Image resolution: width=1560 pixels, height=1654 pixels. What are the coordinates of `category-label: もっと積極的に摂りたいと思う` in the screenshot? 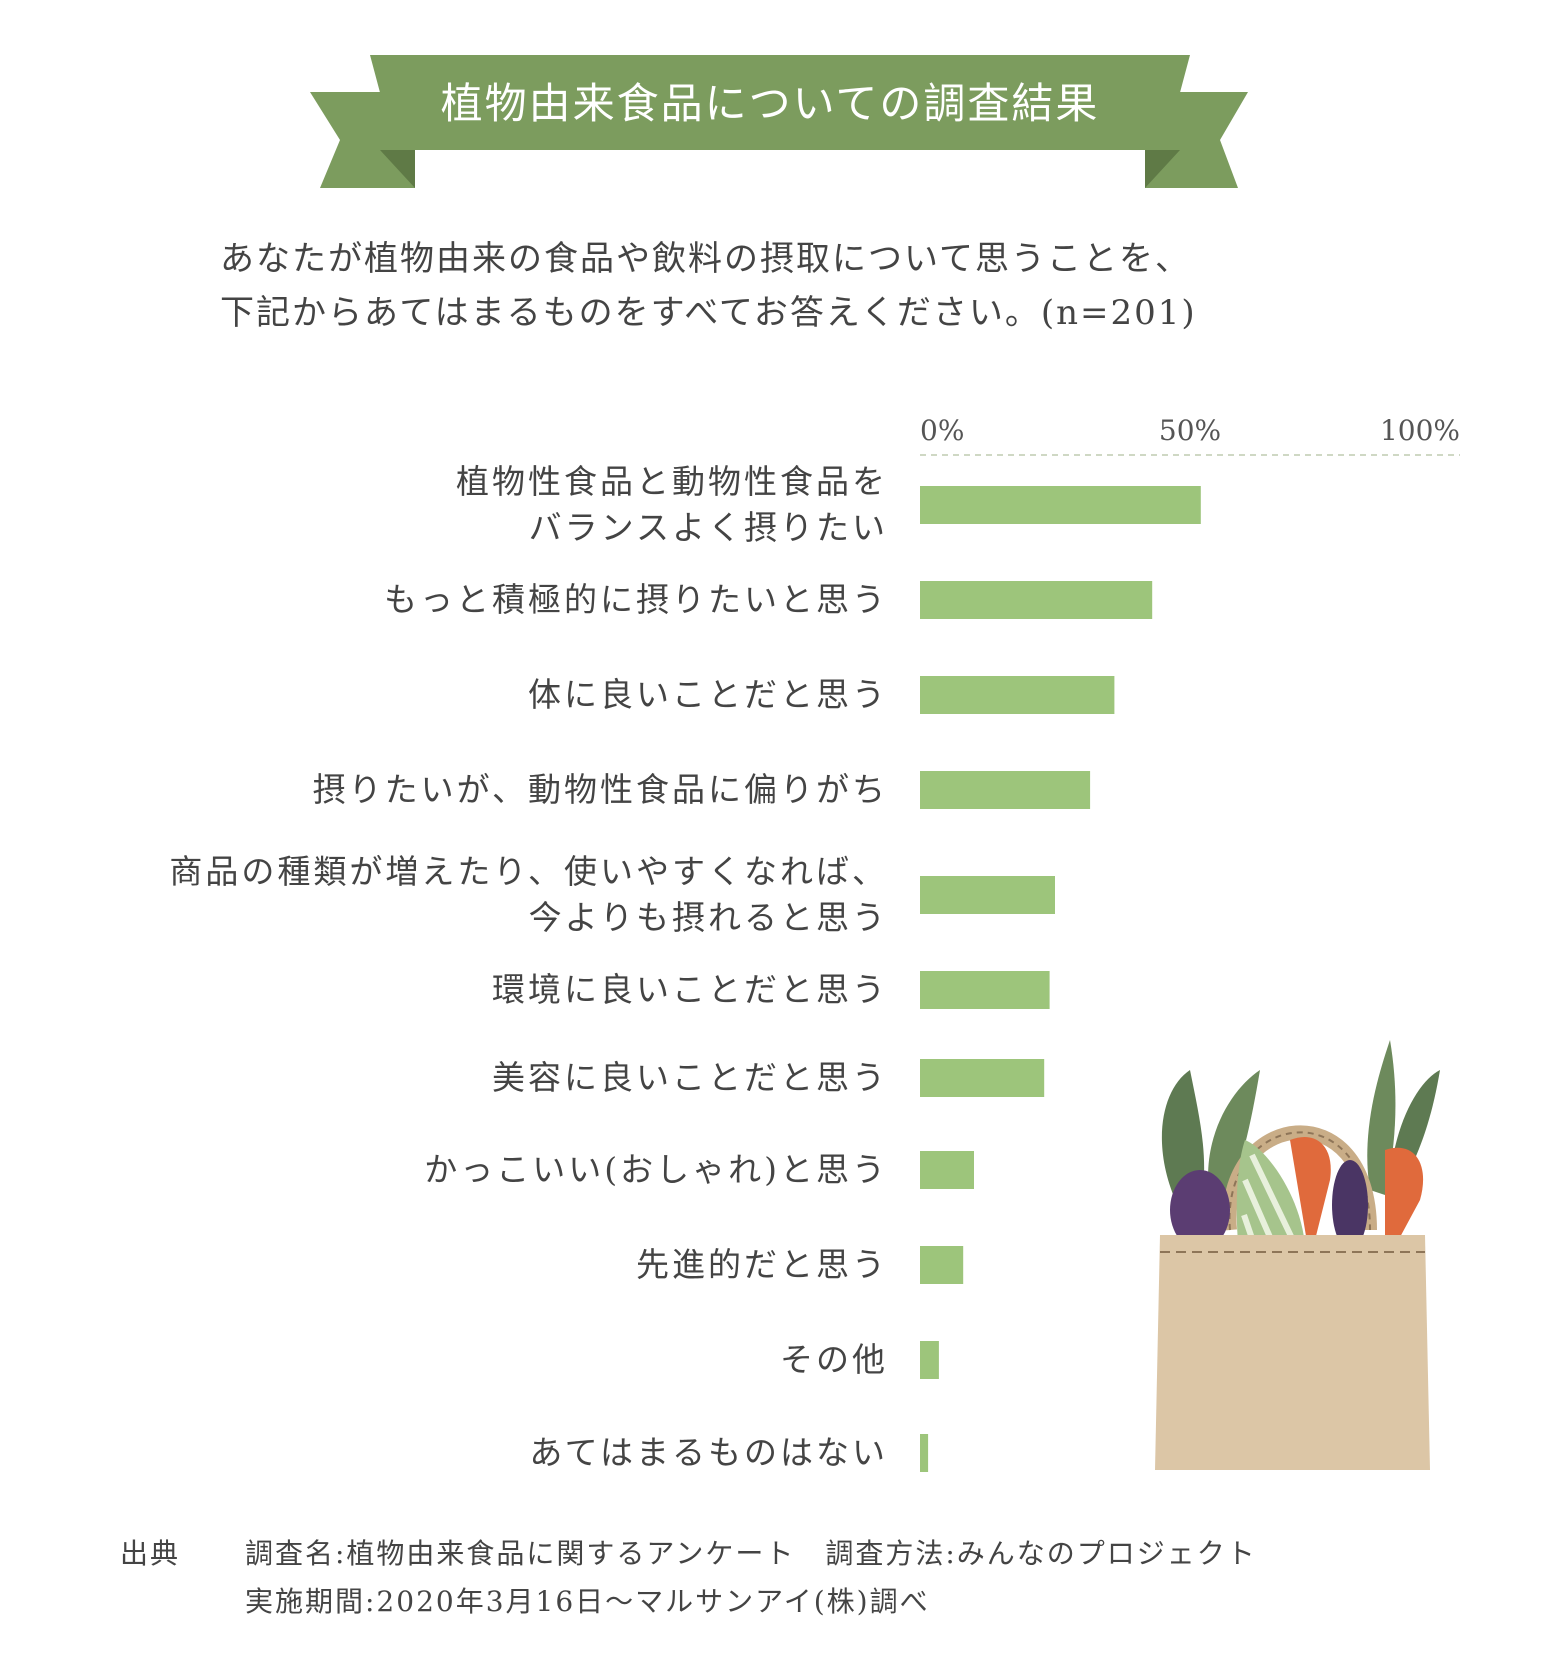 It's located at (636, 599).